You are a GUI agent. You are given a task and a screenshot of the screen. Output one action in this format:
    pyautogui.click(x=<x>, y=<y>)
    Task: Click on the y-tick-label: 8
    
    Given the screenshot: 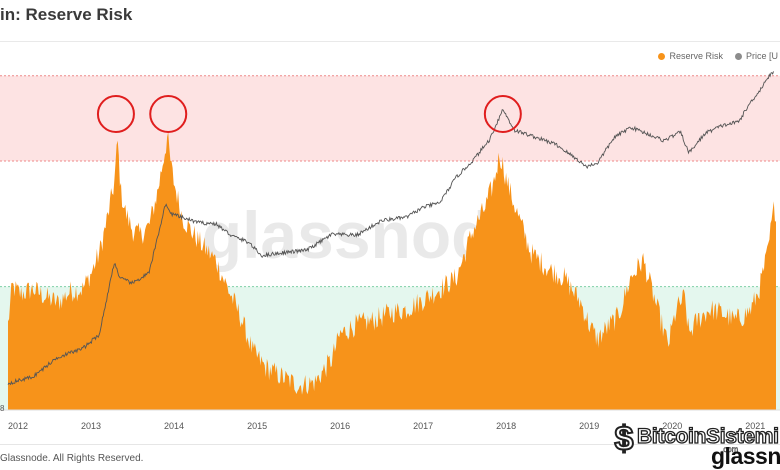 What is the action you would take?
    pyautogui.click(x=2, y=408)
    